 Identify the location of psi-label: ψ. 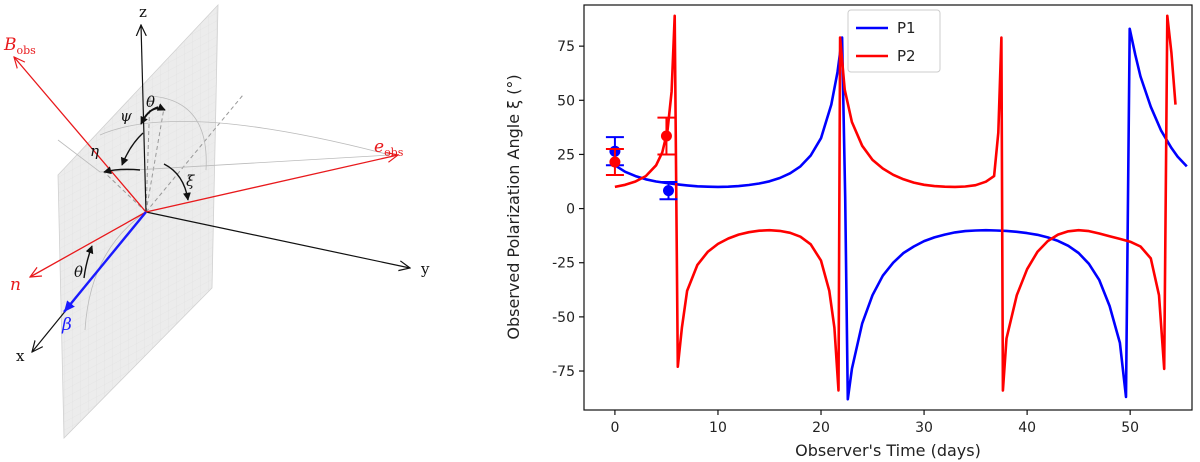
(126, 116).